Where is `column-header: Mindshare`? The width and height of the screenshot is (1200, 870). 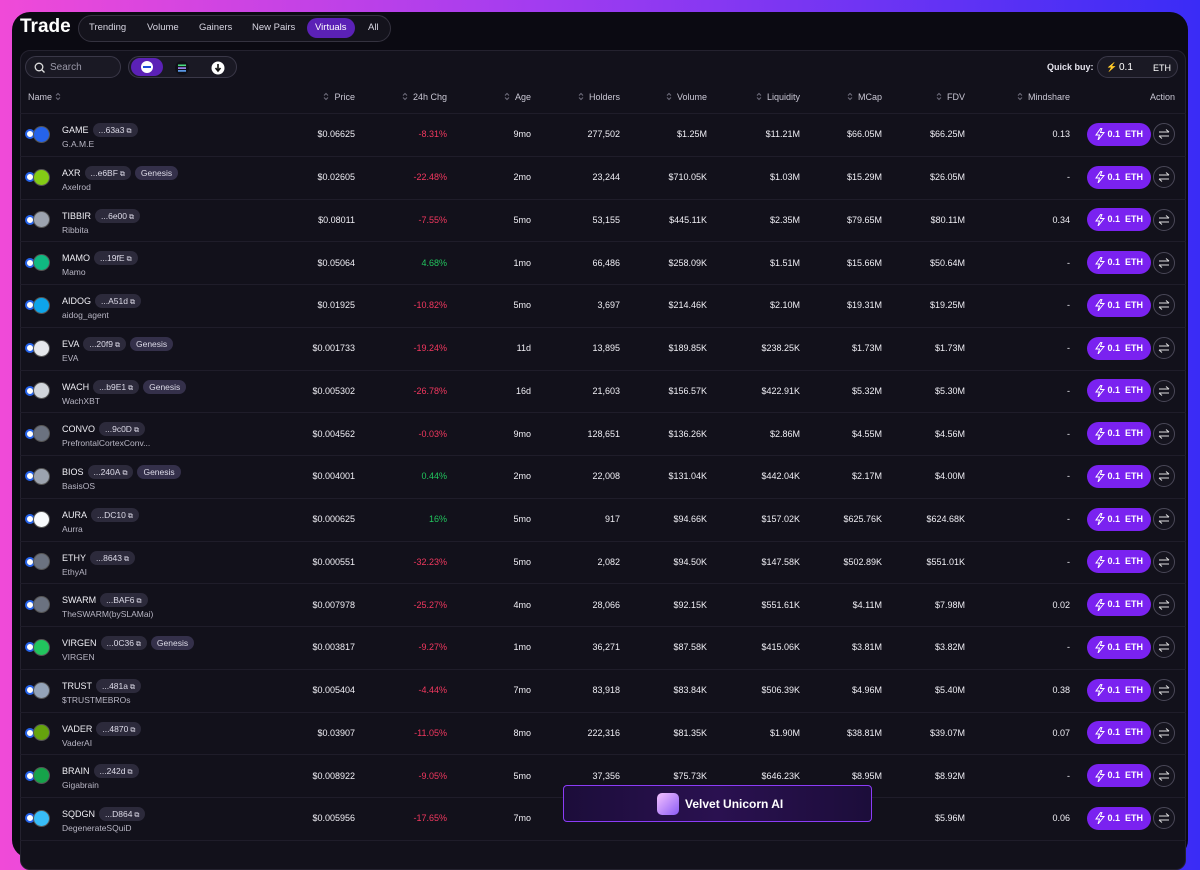
column-header: Mindshare is located at coordinates (1043, 97).